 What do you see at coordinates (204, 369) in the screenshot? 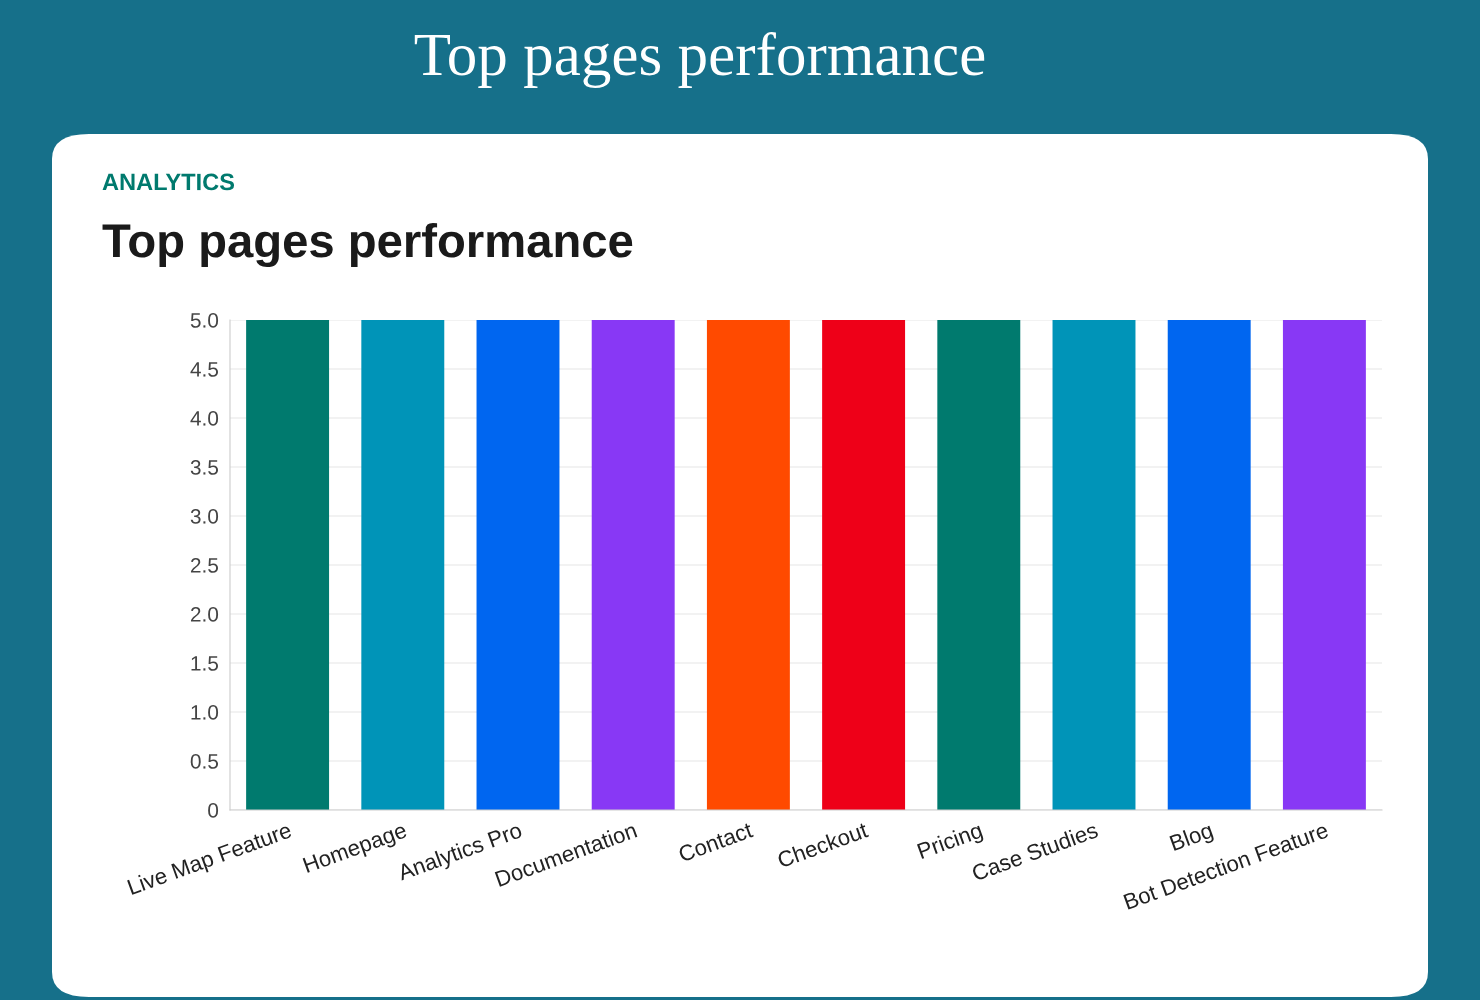
I see `y-tick-label: 4.5` at bounding box center [204, 369].